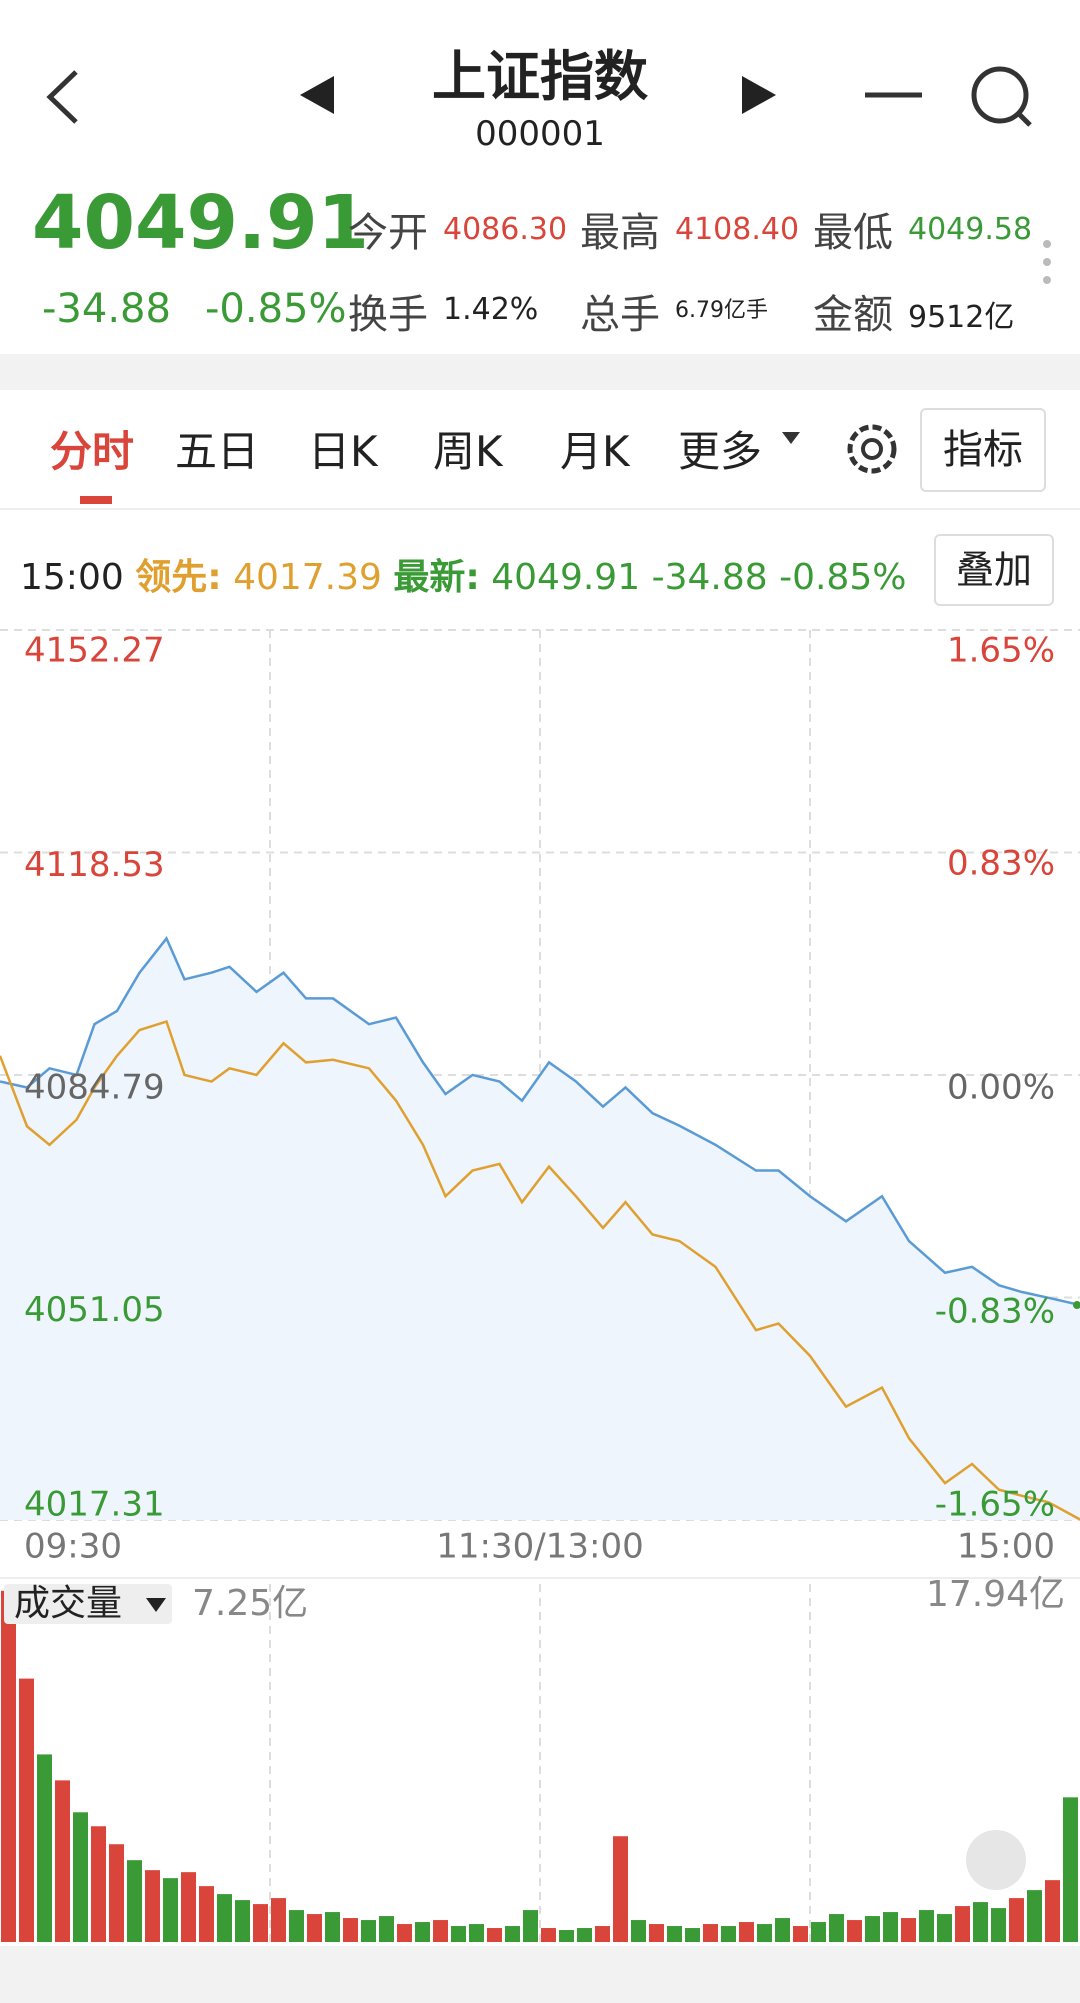 Image resolution: width=1080 pixels, height=2003 pixels. What do you see at coordinates (201, 223) in the screenshot?
I see `price: 4049.91` at bounding box center [201, 223].